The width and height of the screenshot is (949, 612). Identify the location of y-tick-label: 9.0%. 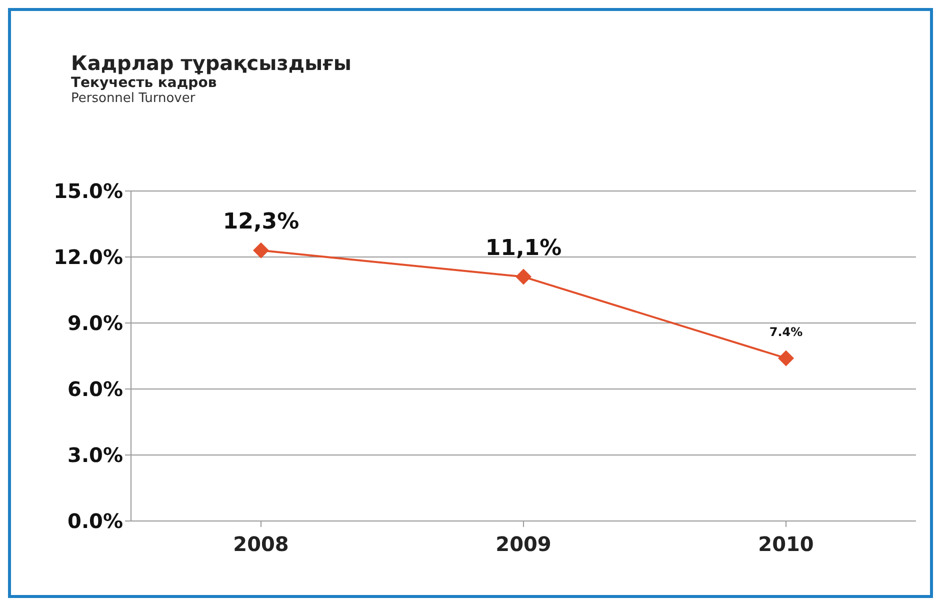
(95, 323).